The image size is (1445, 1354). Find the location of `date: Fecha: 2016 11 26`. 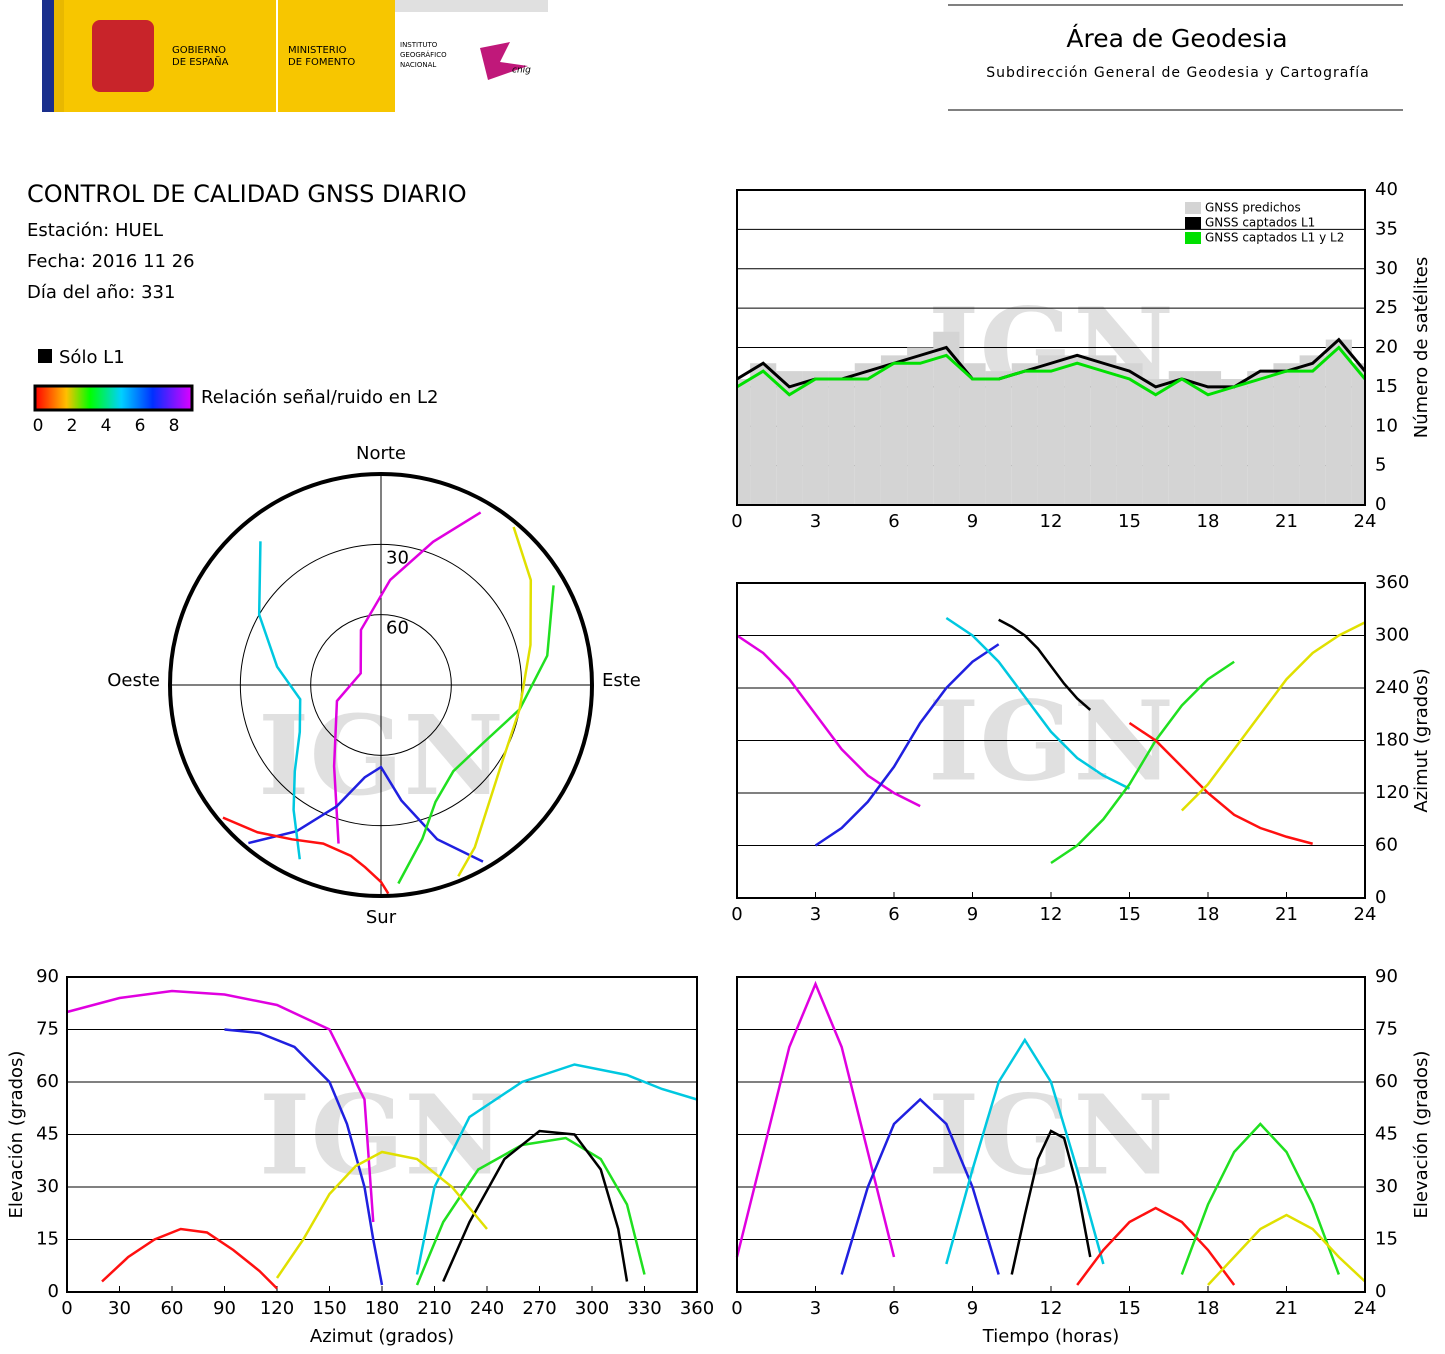

date: Fecha: 2016 11 26 is located at coordinates (111, 261).